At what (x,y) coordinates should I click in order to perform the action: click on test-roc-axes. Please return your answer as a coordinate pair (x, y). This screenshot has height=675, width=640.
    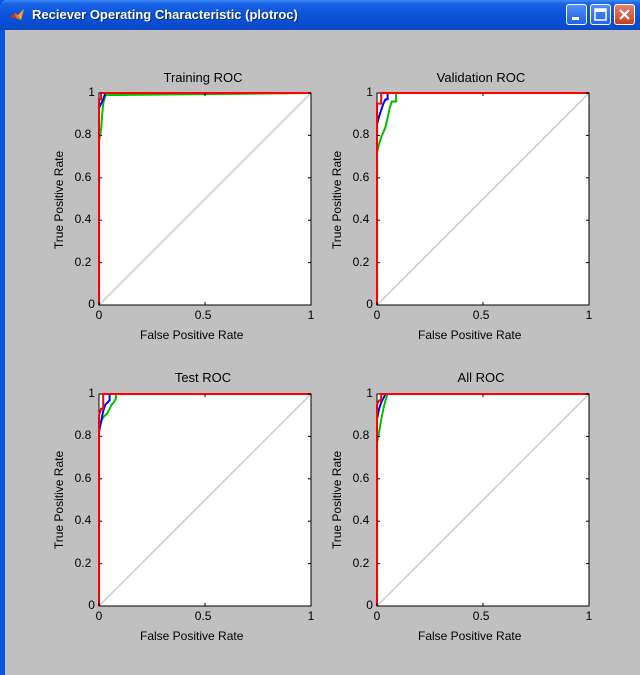
    Looking at the image, I should click on (205, 500).